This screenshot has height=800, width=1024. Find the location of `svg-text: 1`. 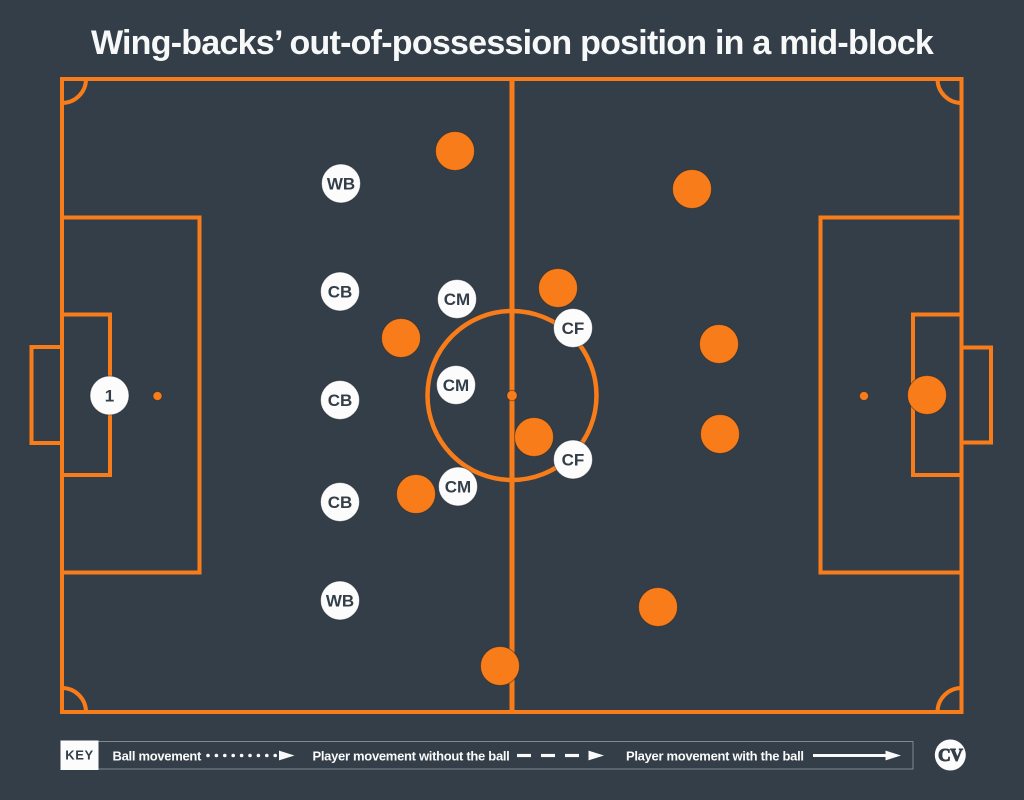

svg-text: 1 is located at coordinates (109, 396).